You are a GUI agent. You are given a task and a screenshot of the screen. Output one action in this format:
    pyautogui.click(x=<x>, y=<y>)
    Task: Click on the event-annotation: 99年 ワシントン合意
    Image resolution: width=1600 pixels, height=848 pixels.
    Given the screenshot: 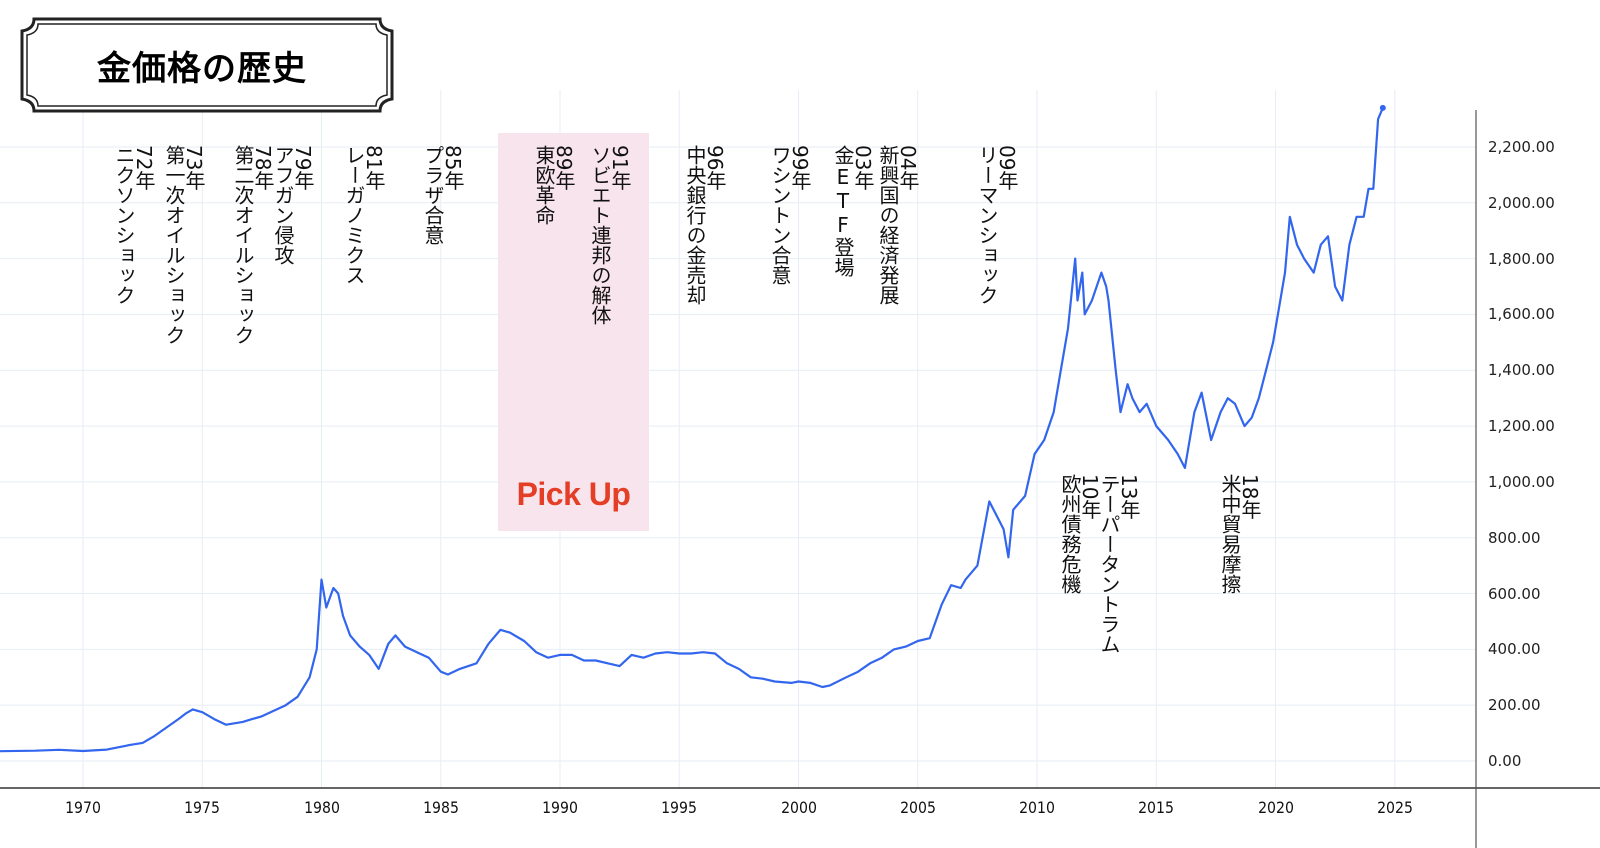 What is the action you would take?
    pyautogui.click(x=790, y=215)
    